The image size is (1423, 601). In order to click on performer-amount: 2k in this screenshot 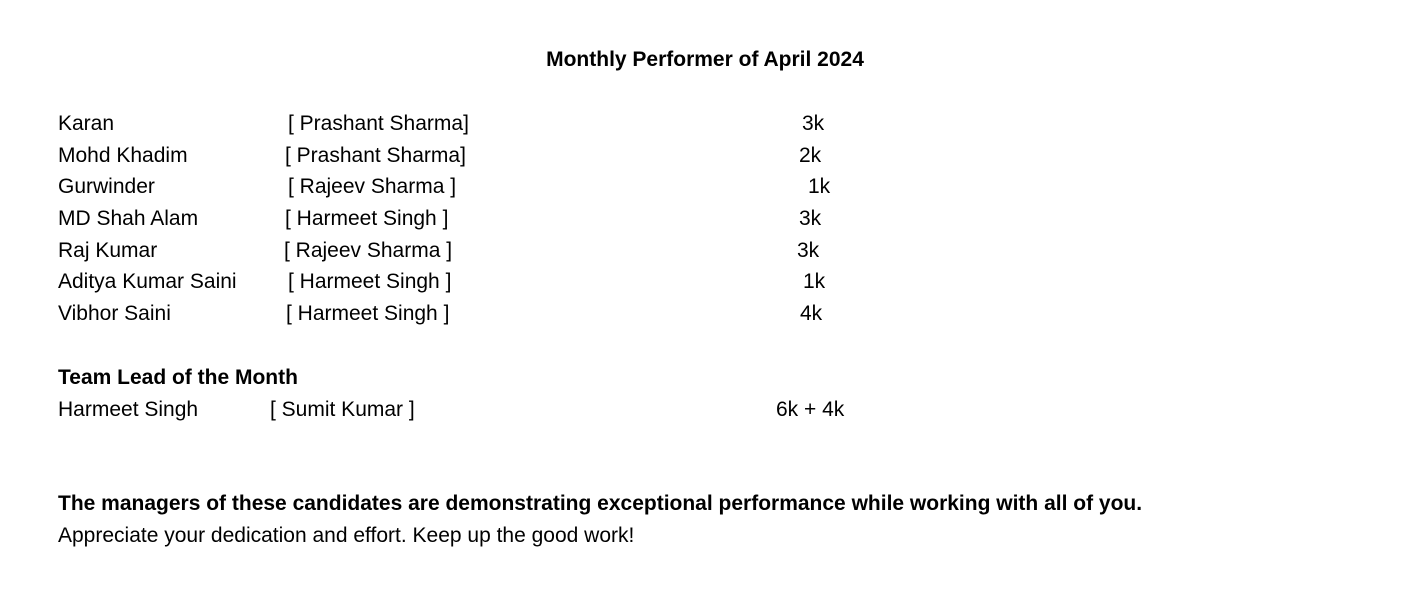, I will do `click(810, 155)`.